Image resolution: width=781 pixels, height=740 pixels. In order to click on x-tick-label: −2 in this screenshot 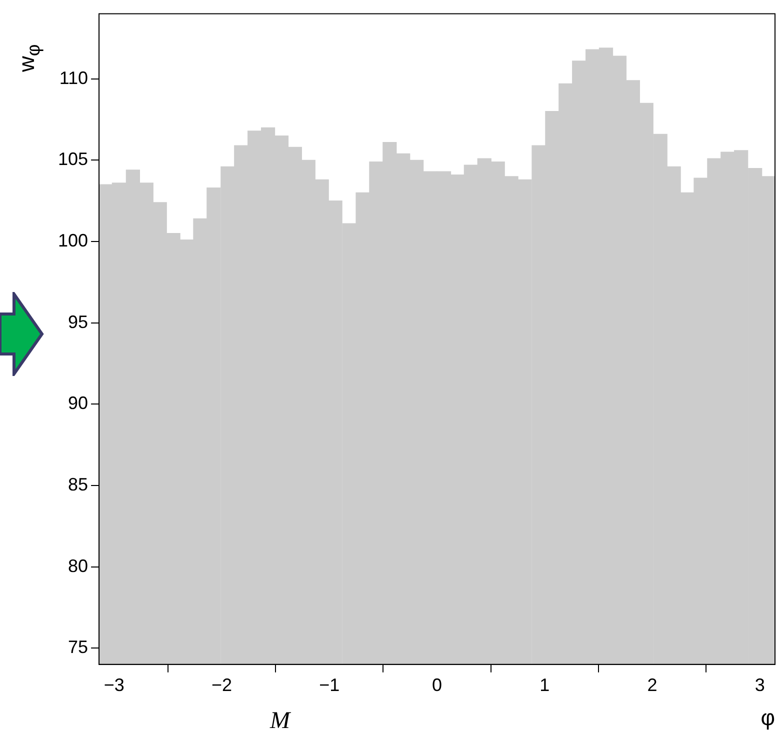, I will do `click(221, 685)`.